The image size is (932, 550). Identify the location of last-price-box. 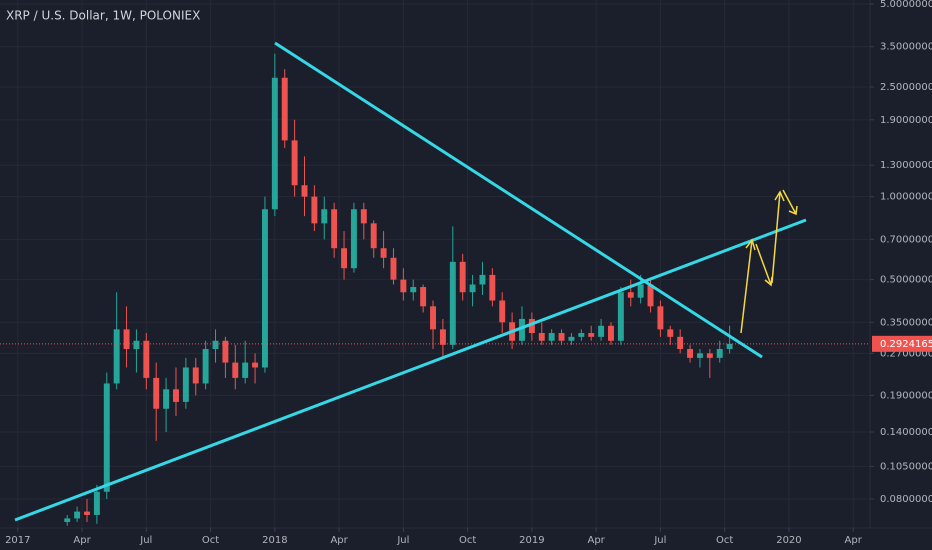
(902, 343).